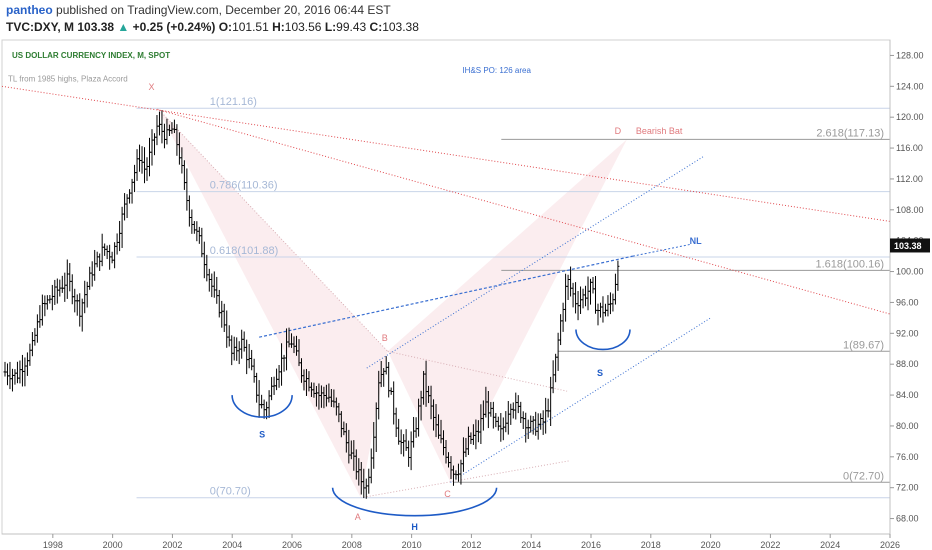 Image resolution: width=932 pixels, height=550 pixels. Describe the element at coordinates (172, 545) in the screenshot. I see `x-axis-tick-label: 2002` at that location.